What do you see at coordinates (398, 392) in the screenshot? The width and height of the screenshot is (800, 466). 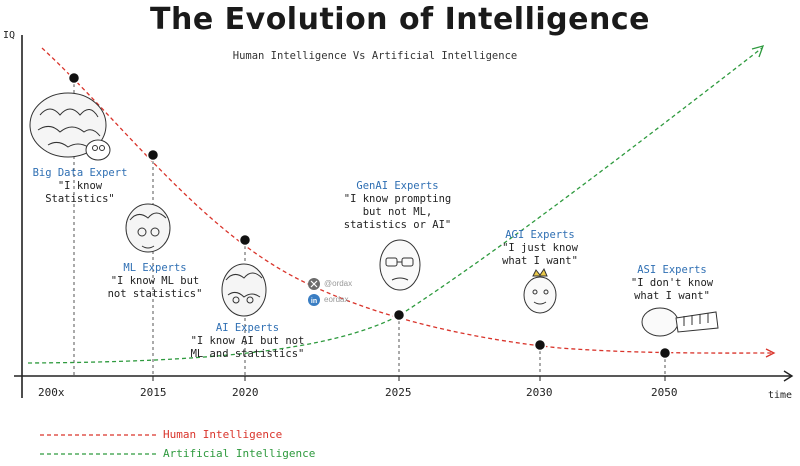 I see `x-tick-label: 2025` at bounding box center [398, 392].